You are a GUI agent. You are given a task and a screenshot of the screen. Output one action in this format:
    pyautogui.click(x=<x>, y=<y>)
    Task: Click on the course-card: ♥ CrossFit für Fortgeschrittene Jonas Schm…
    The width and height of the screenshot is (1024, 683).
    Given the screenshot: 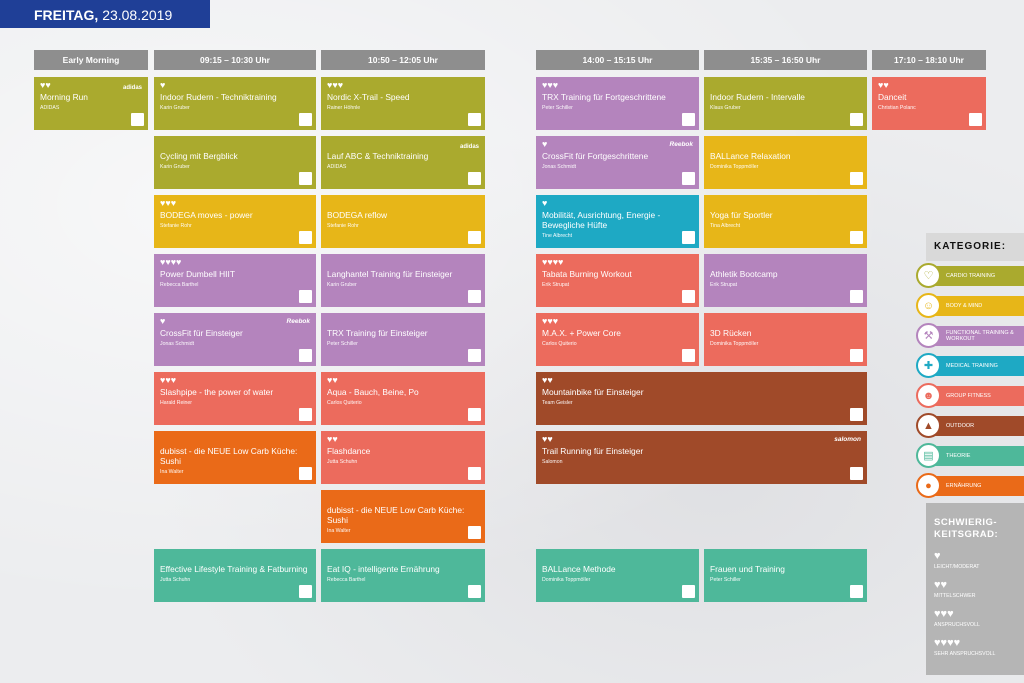 What is the action you would take?
    pyautogui.click(x=617, y=162)
    